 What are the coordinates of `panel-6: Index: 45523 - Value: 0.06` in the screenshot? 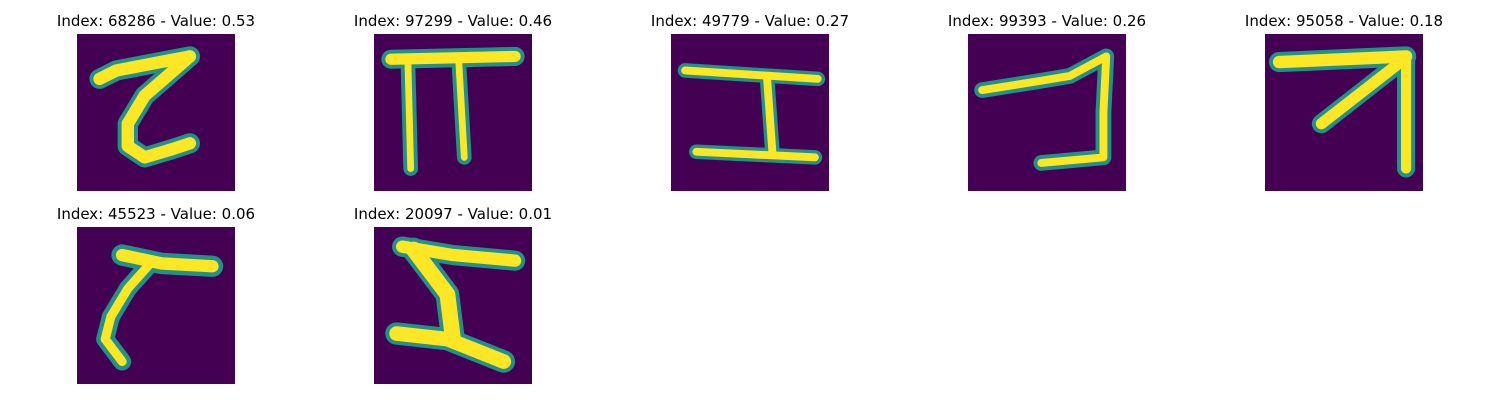 It's located at (156, 288).